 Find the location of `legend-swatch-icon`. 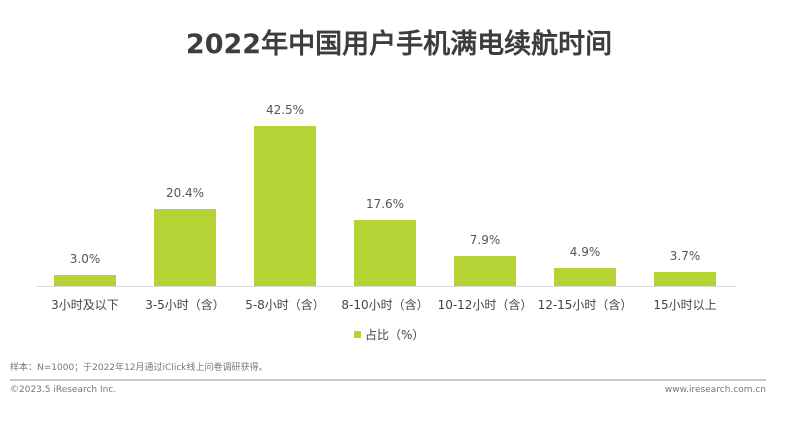

legend-swatch-icon is located at coordinates (357, 334).